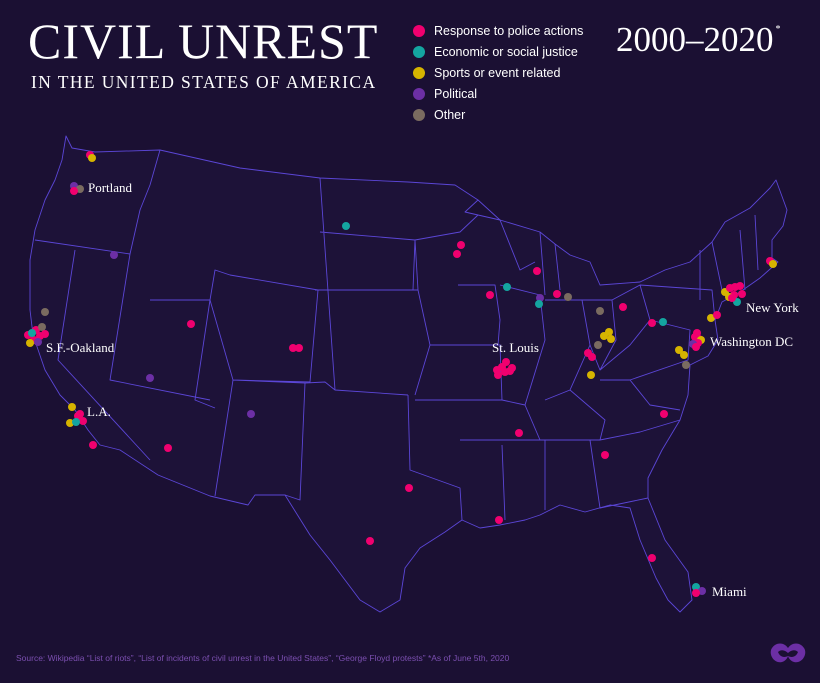 The image size is (820, 683). What do you see at coordinates (450, 114) in the screenshot?
I see `legend-label: Other` at bounding box center [450, 114].